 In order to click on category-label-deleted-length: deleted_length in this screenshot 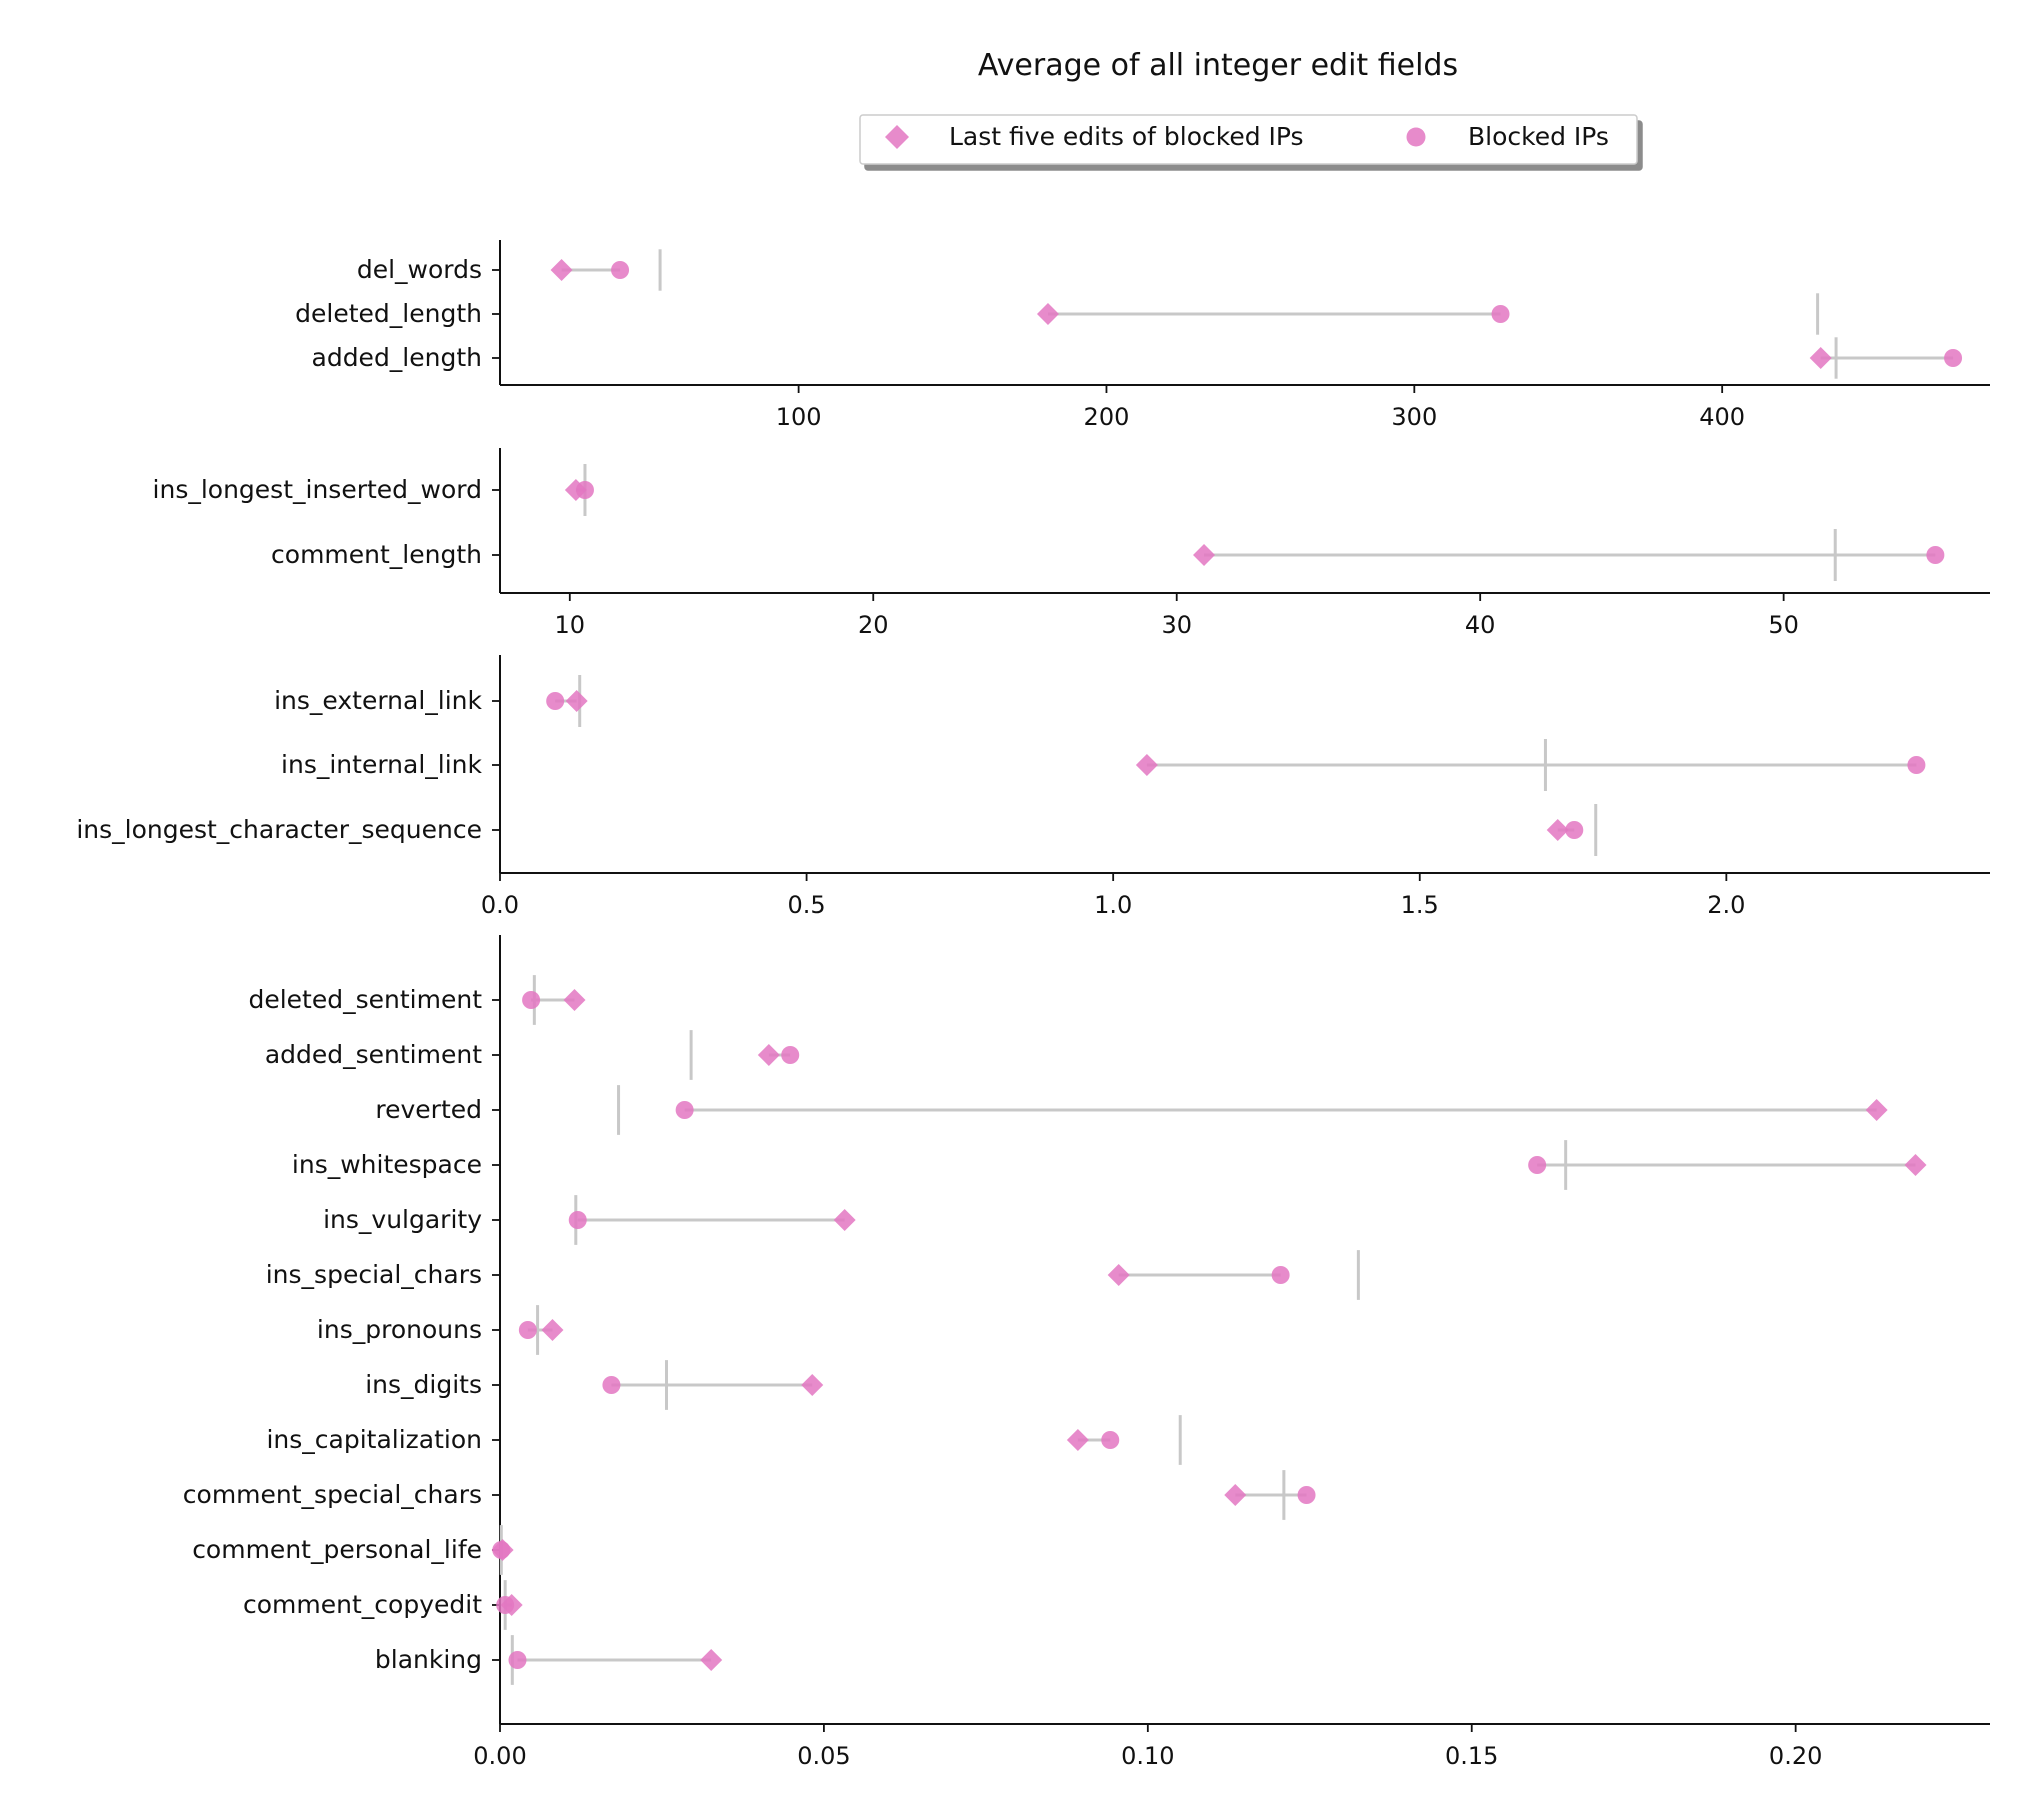, I will do `click(388, 313)`.